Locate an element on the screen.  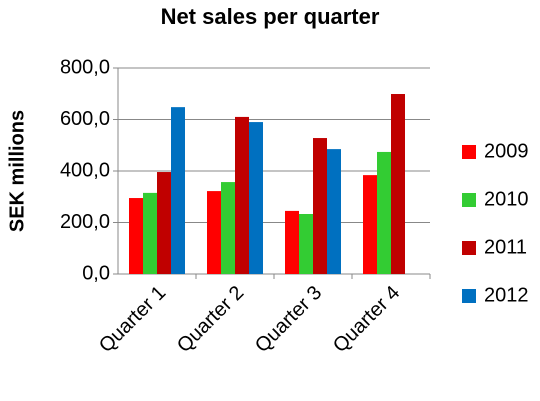
legend-label: 2010 is located at coordinates (506, 199).